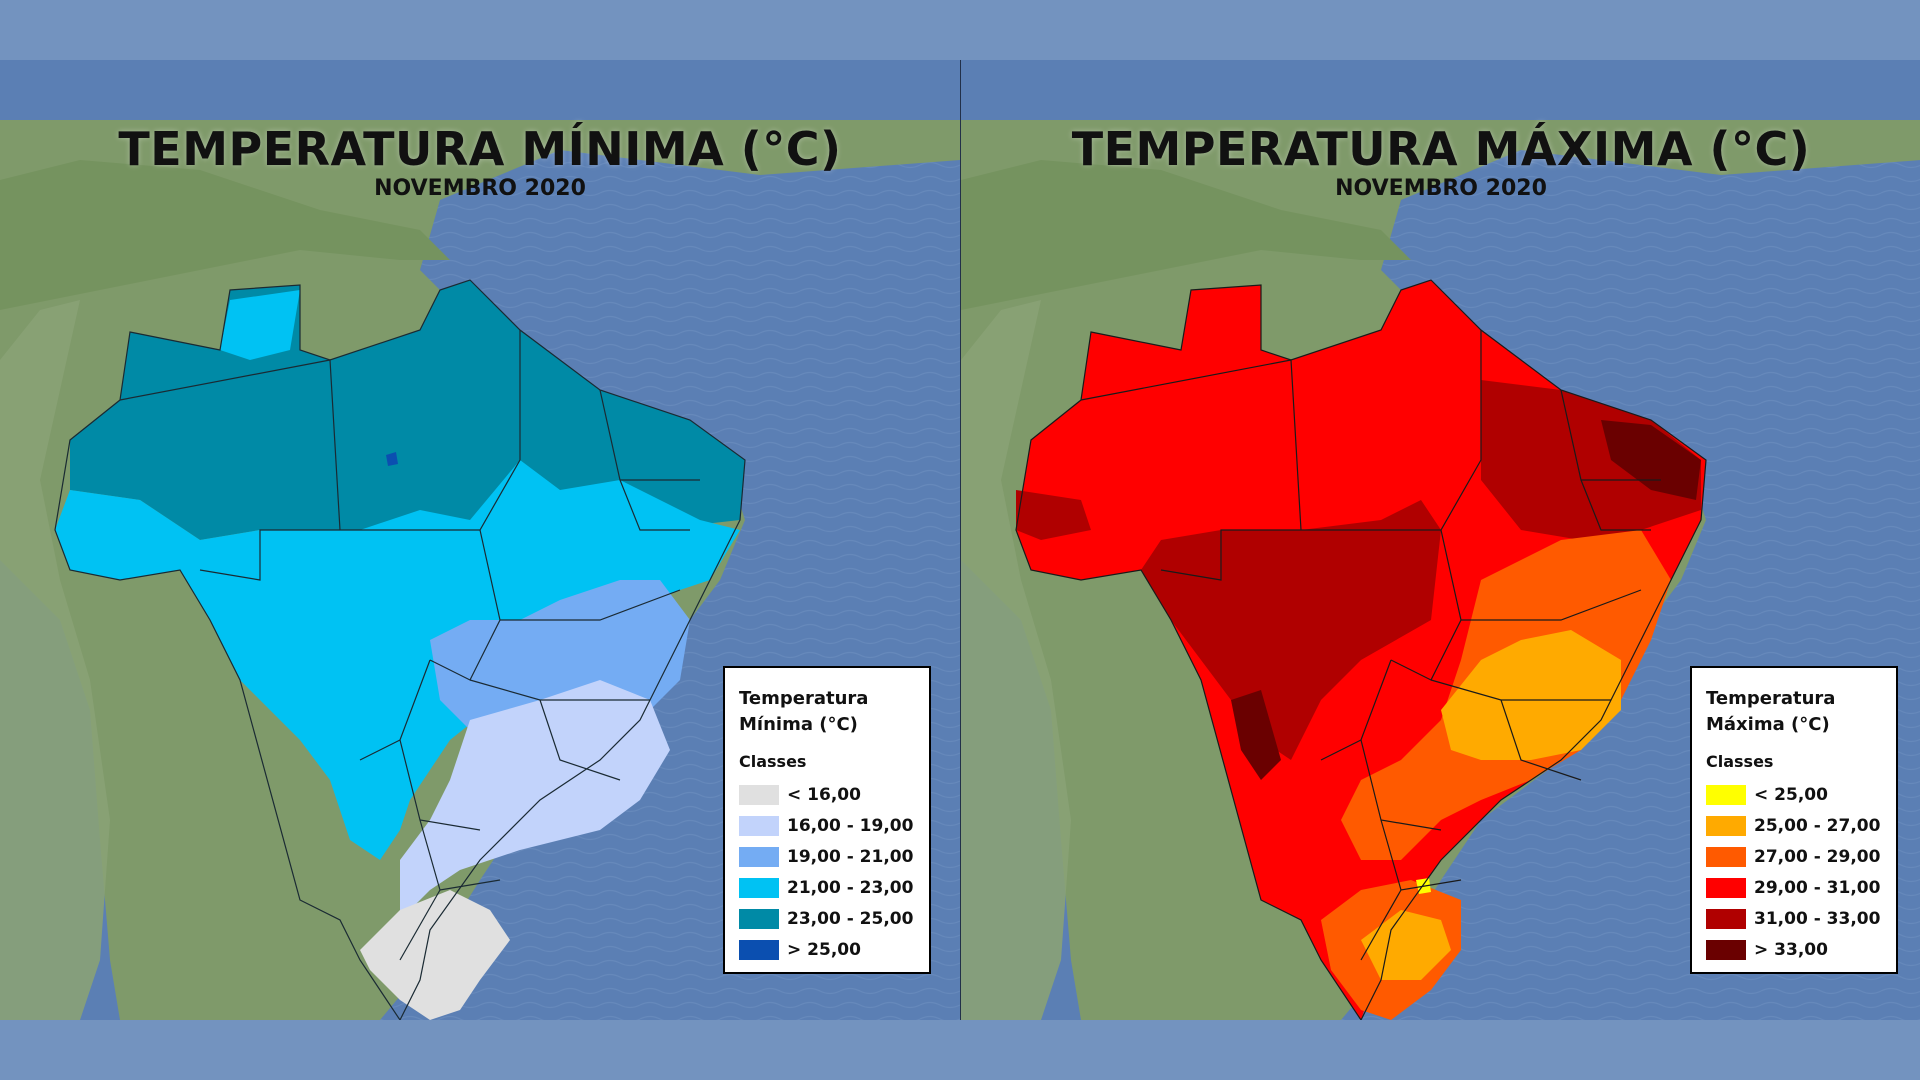 The height and width of the screenshot is (1080, 1920). I want to click on legend-label: 21,00 - 23,00, so click(850, 887).